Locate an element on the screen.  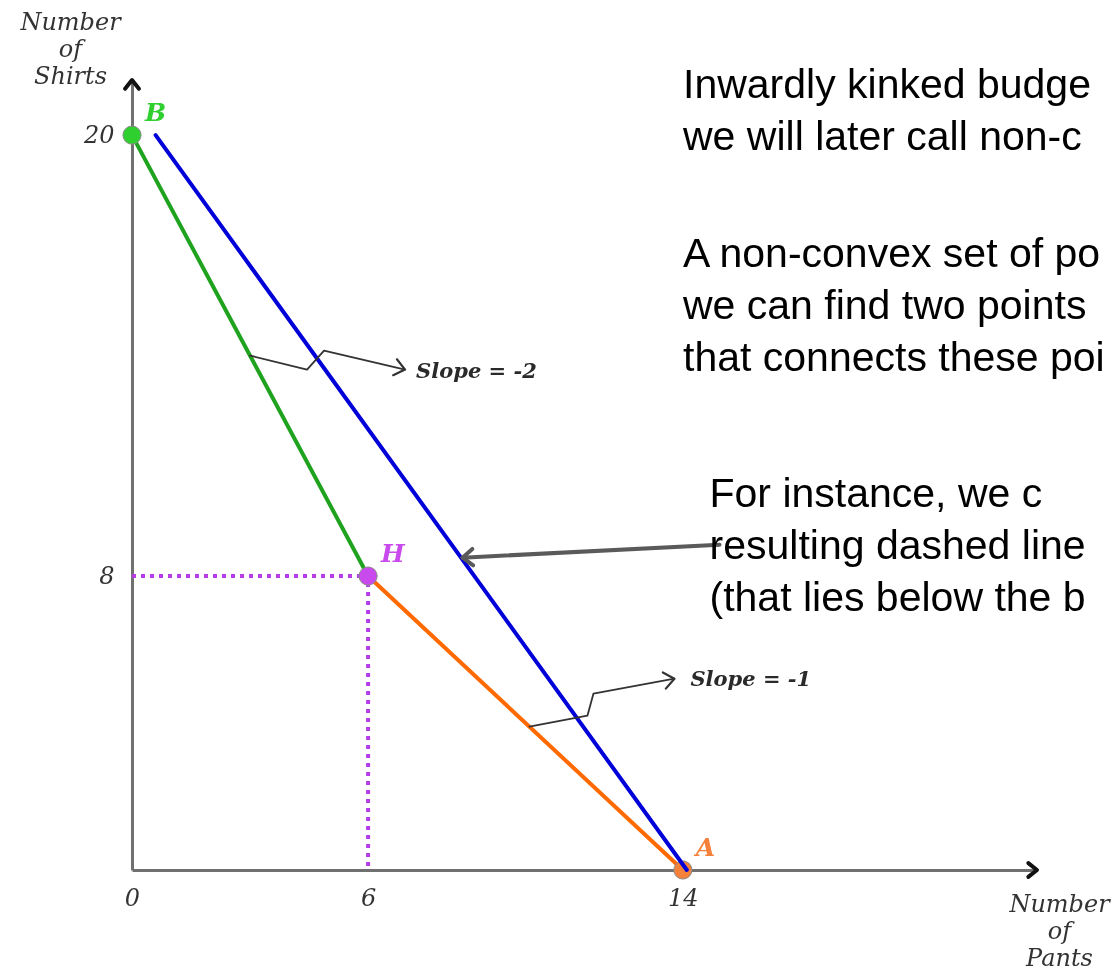
data-label: A is located at coordinates (704, 847).